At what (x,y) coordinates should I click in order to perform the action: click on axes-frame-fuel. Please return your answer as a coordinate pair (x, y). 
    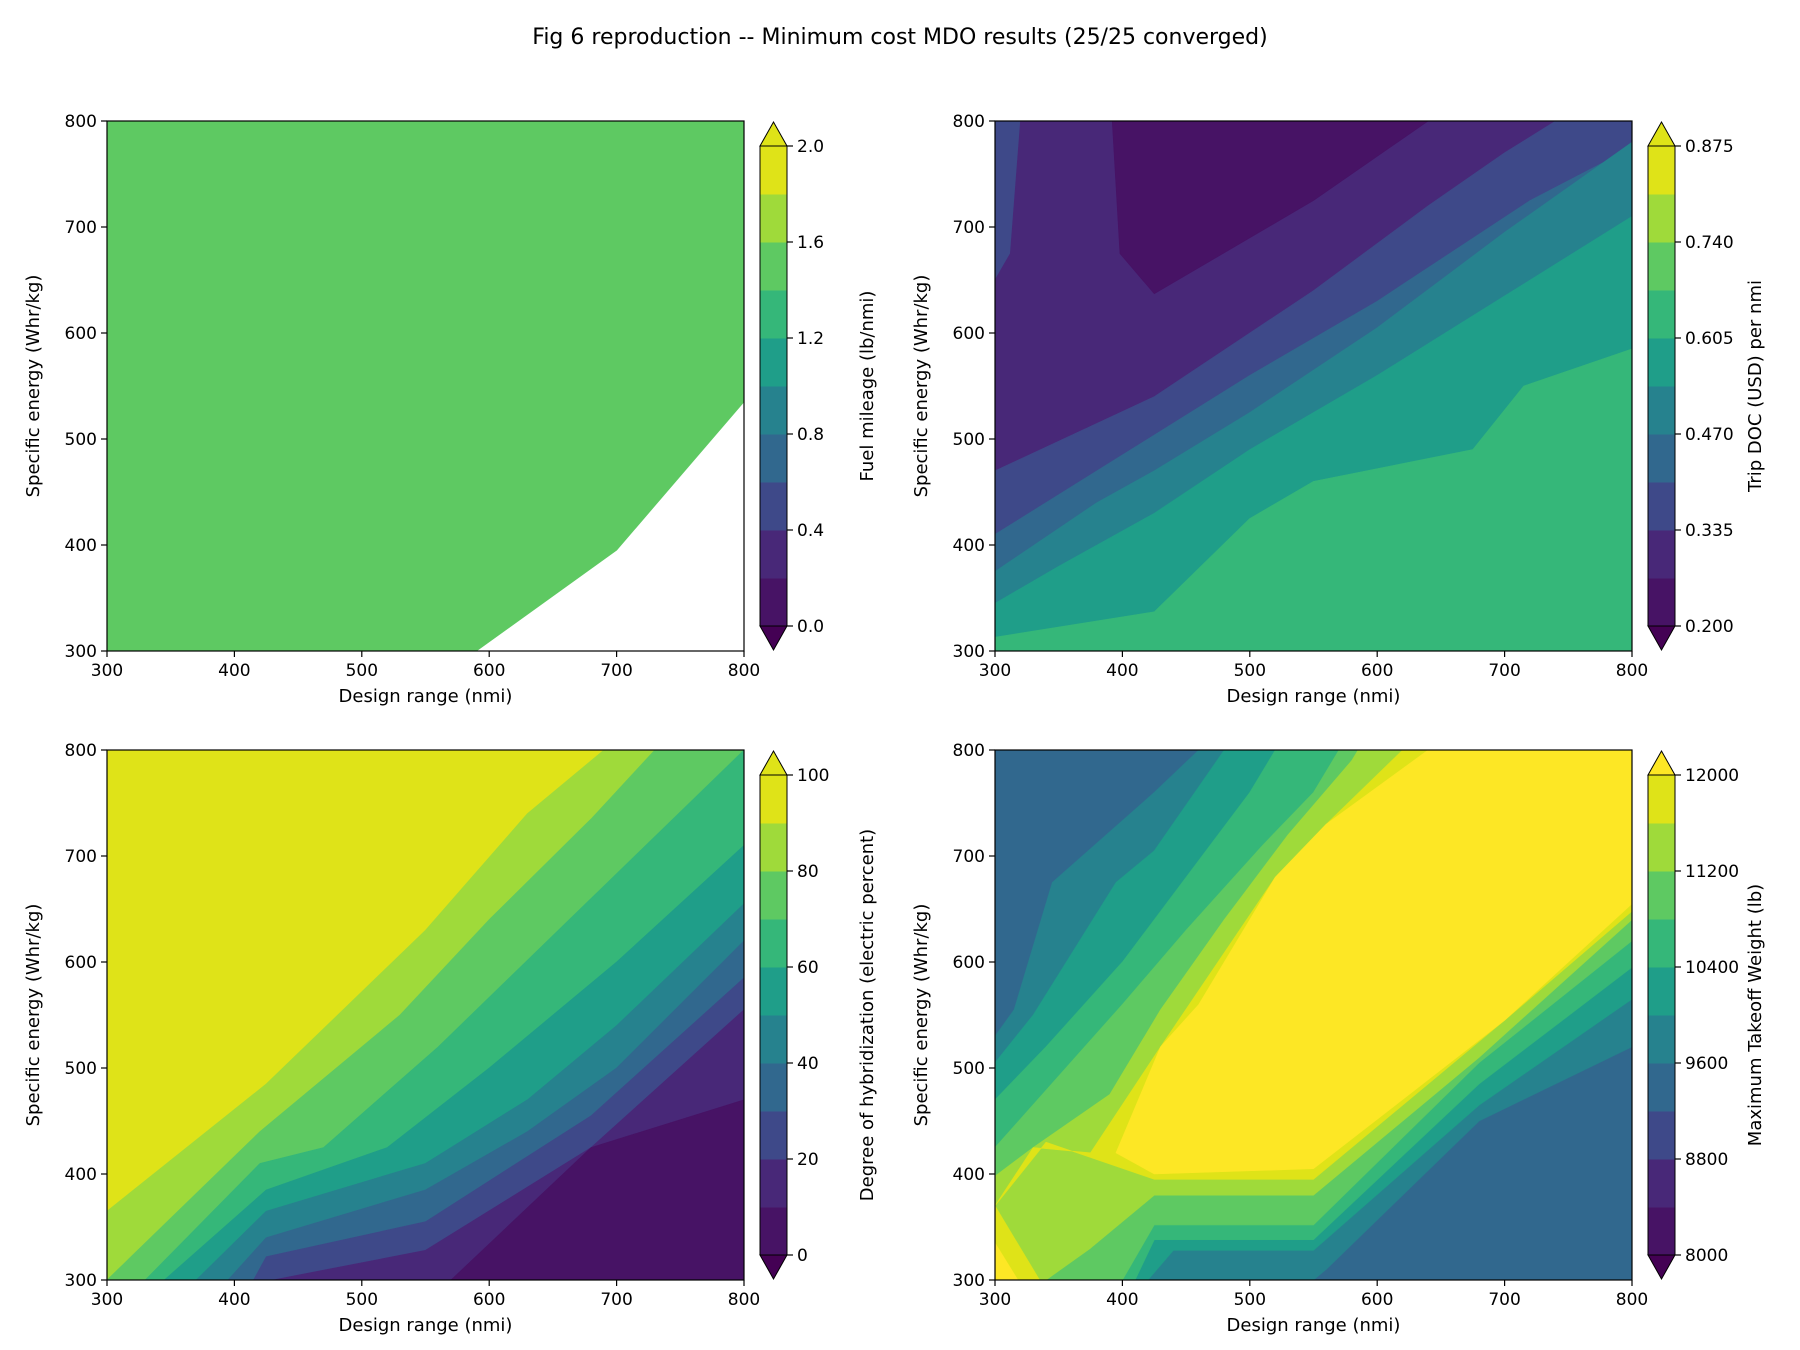
    Looking at the image, I should click on (425, 386).